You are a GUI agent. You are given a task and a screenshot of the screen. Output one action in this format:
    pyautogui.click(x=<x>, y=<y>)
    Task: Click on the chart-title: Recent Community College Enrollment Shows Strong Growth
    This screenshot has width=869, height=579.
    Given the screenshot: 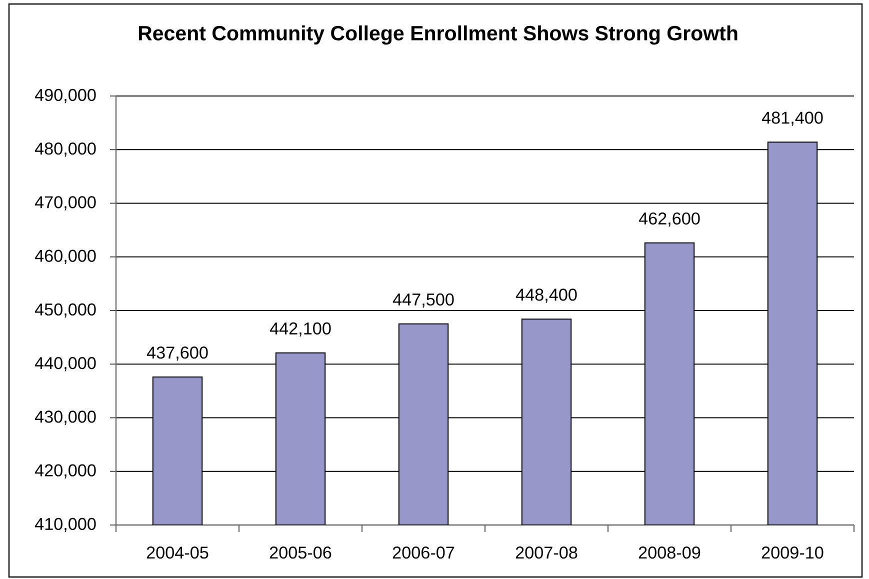 What is the action you would take?
    pyautogui.click(x=438, y=35)
    